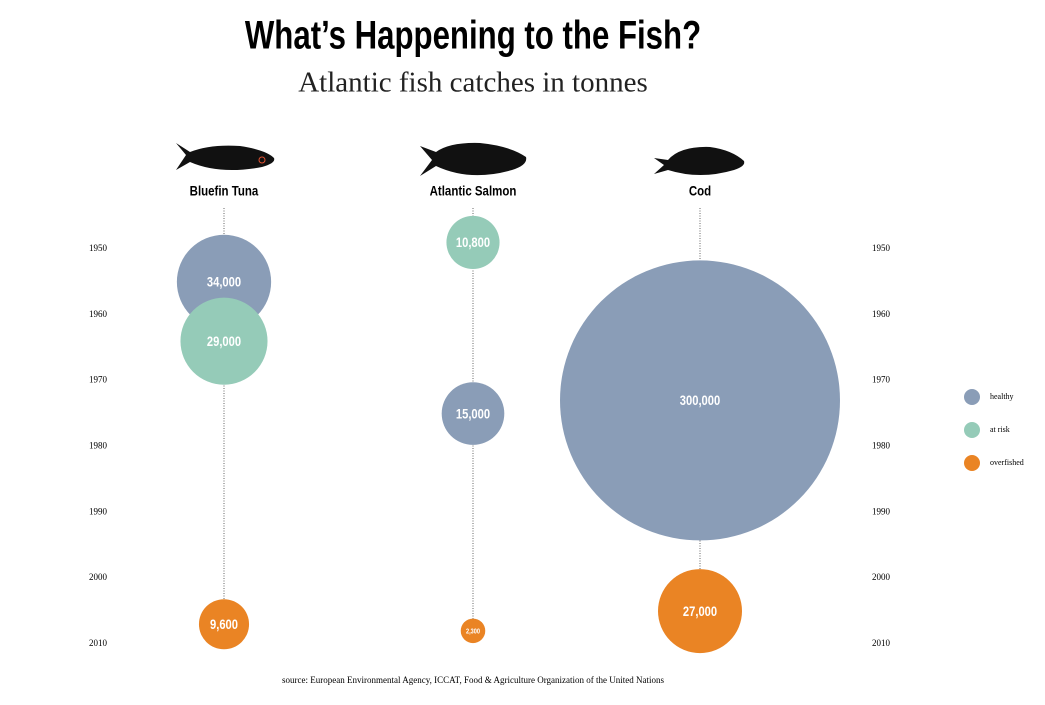 The height and width of the screenshot is (705, 1045). What do you see at coordinates (224, 191) in the screenshot?
I see `category-label: Bluefin Tuna` at bounding box center [224, 191].